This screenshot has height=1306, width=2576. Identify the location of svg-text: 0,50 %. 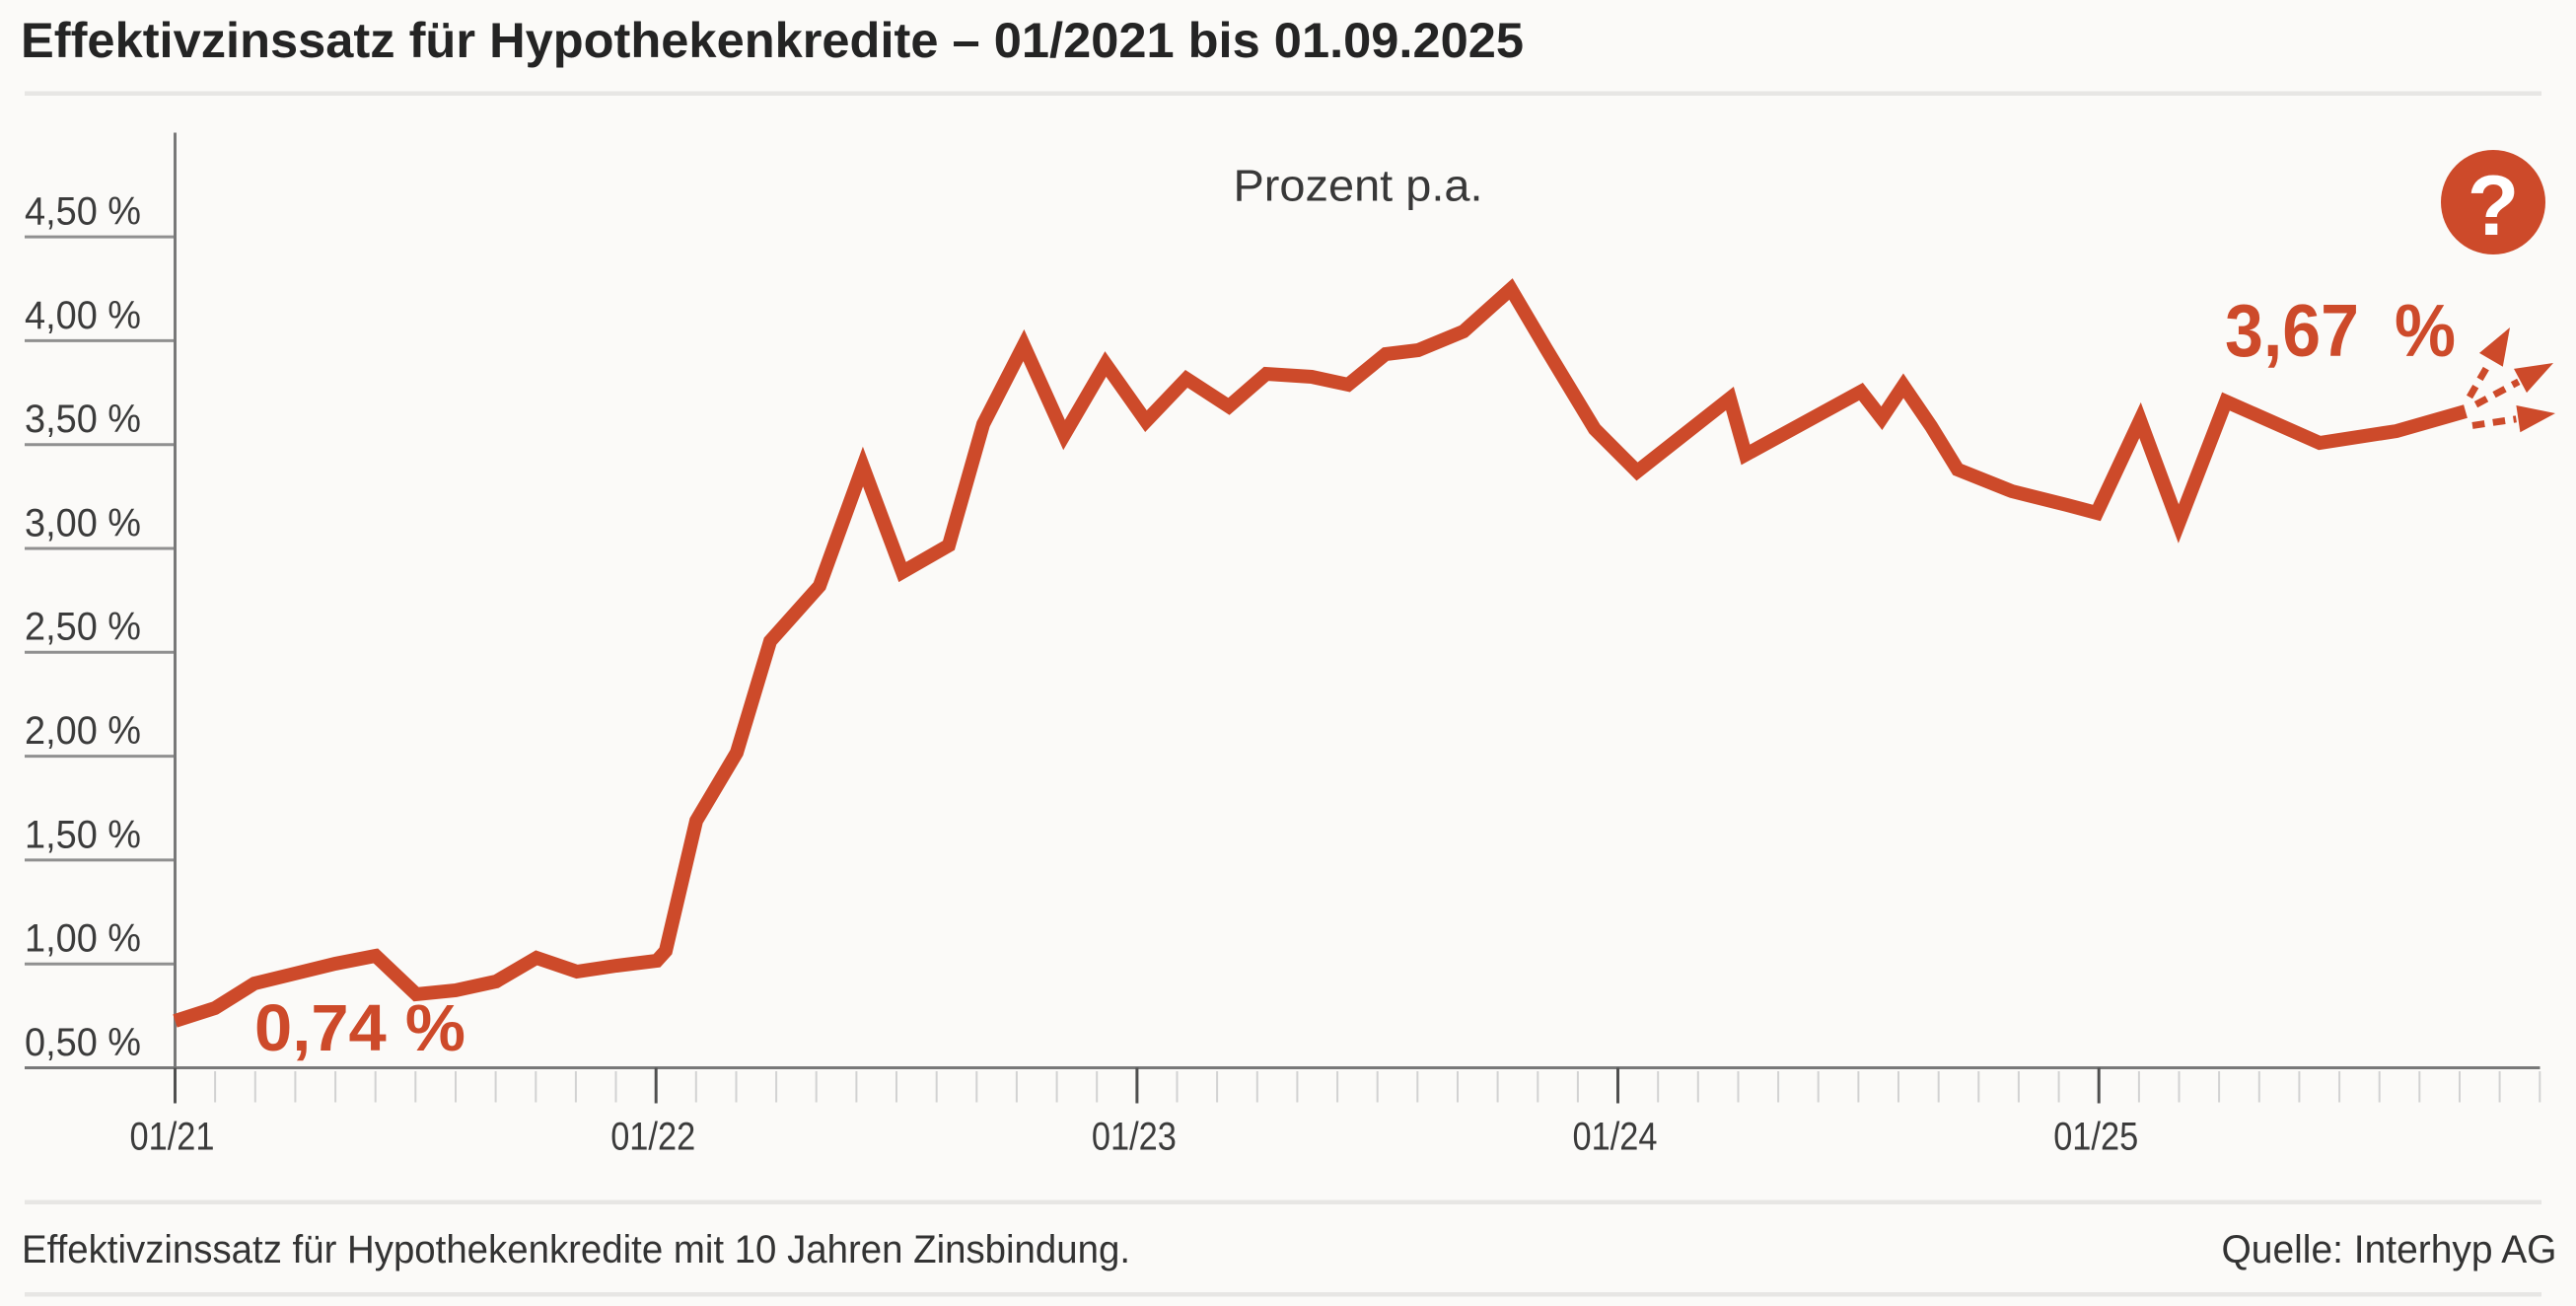
(83, 1042).